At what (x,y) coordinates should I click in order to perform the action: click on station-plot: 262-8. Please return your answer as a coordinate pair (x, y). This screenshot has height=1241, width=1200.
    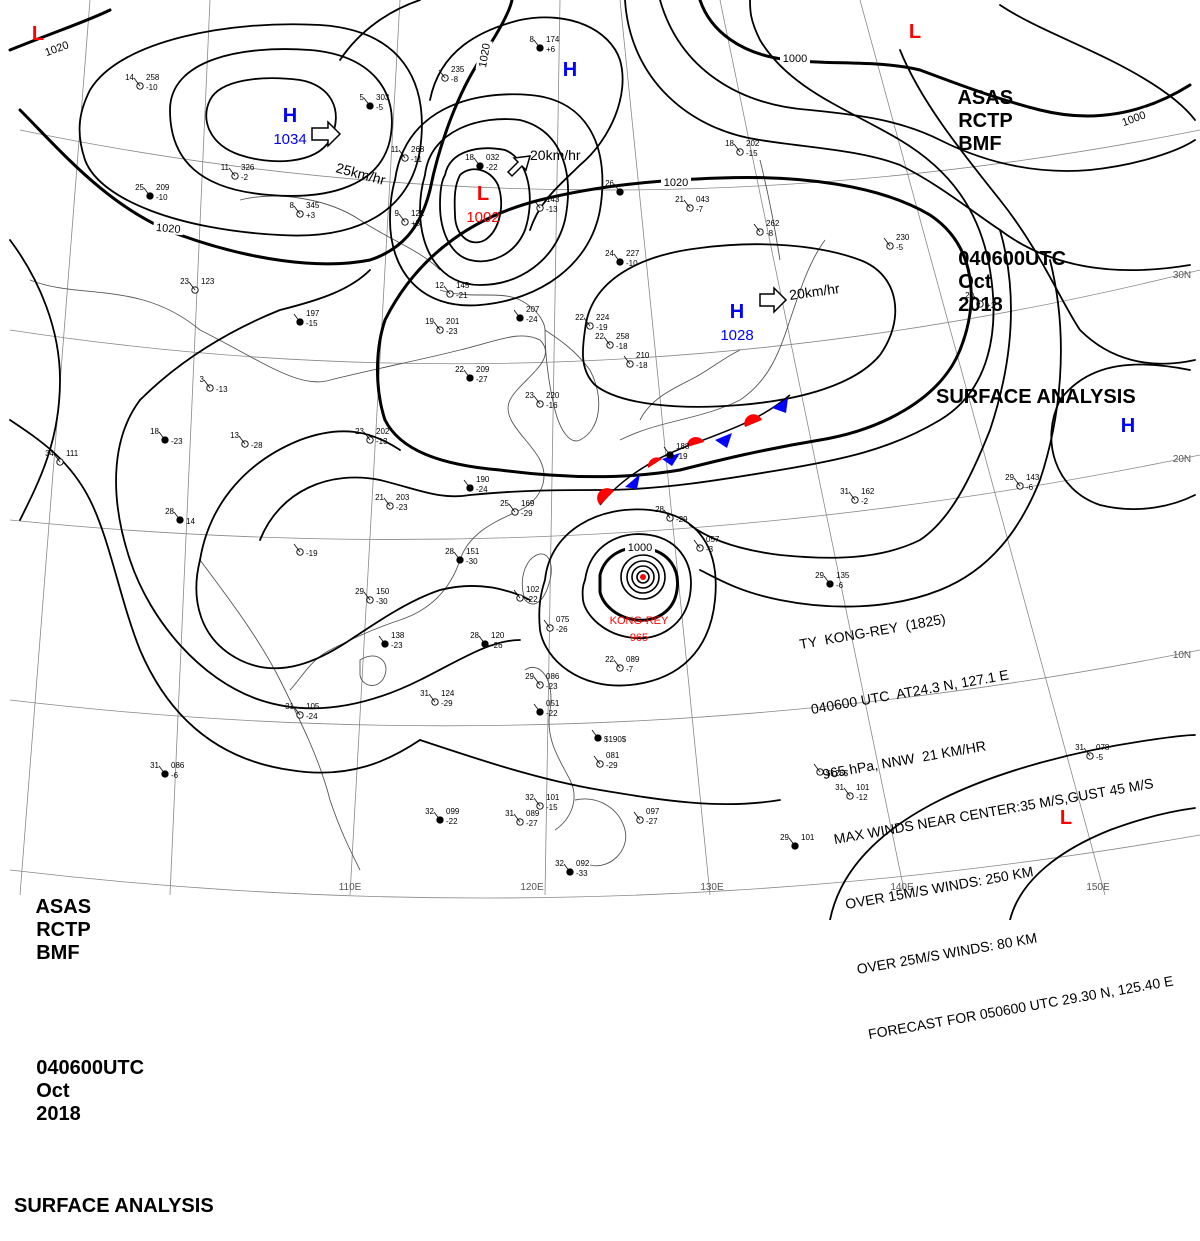
    Looking at the image, I should click on (766, 228).